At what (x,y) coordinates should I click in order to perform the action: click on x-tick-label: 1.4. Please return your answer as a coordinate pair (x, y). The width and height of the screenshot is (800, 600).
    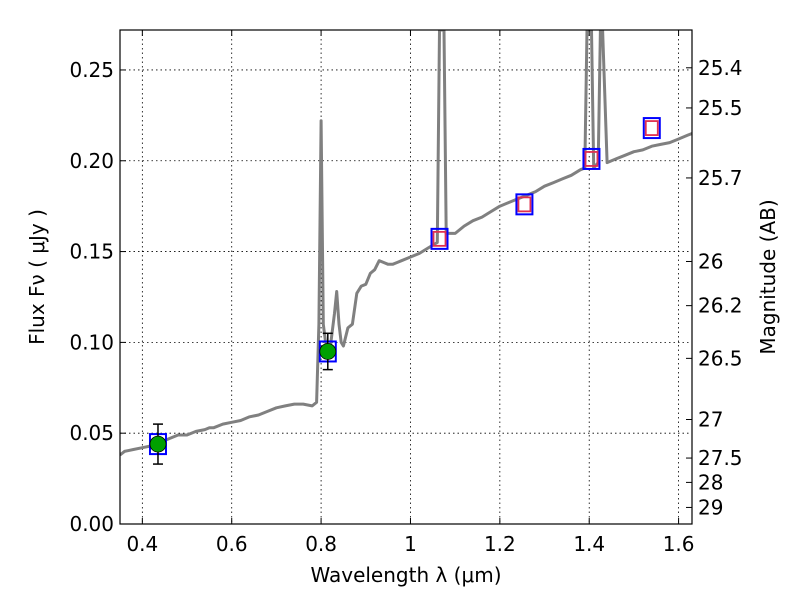
    Looking at the image, I should click on (589, 544).